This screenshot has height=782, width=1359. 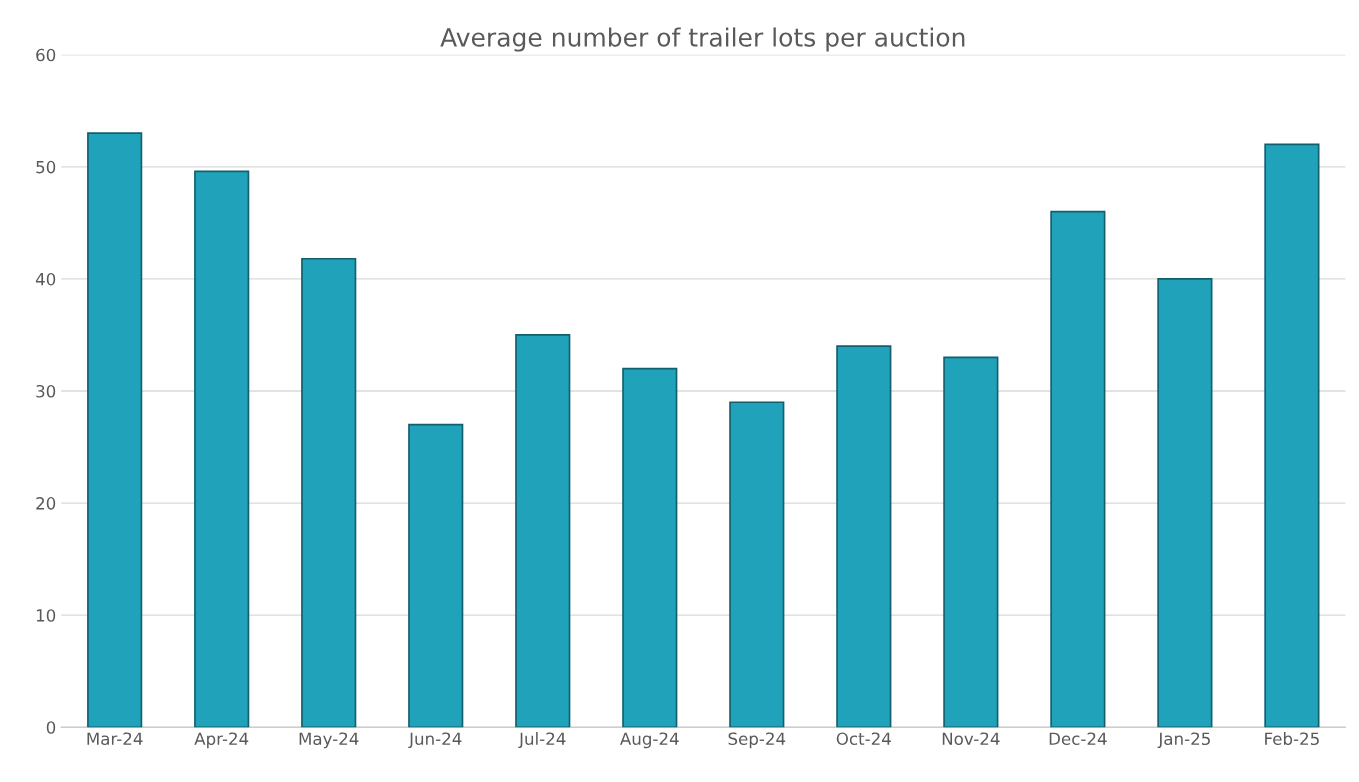 What do you see at coordinates (435, 740) in the screenshot?
I see `x-tick-label: Jun-24` at bounding box center [435, 740].